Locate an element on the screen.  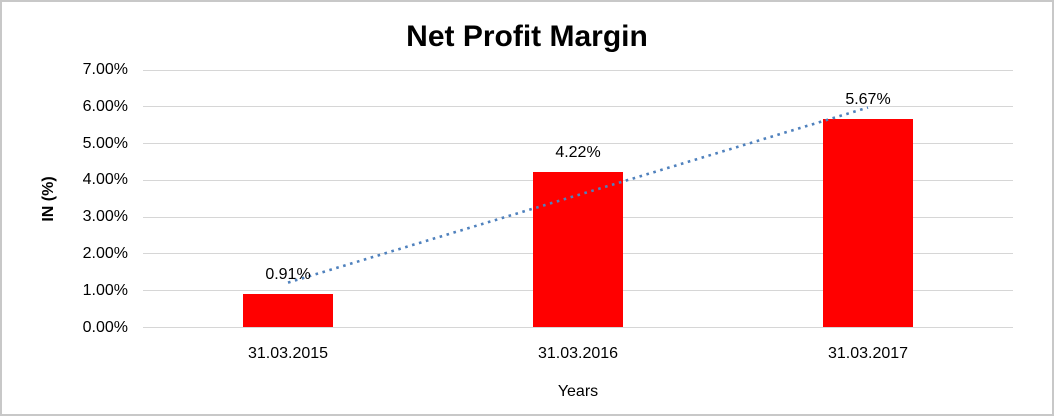
y-tick-label: 6.00% is located at coordinates (105, 106).